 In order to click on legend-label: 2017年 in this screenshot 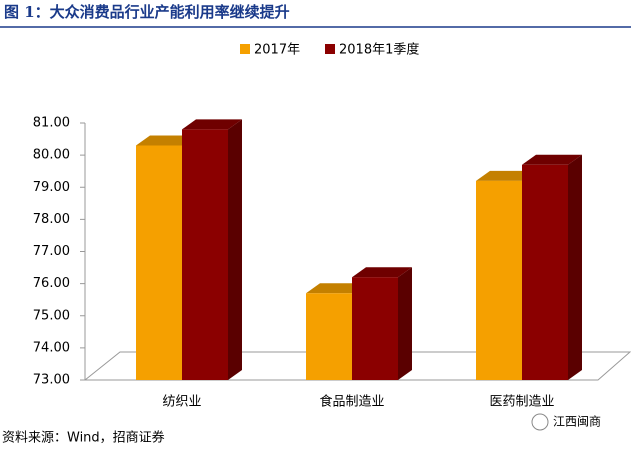, I will do `click(277, 50)`.